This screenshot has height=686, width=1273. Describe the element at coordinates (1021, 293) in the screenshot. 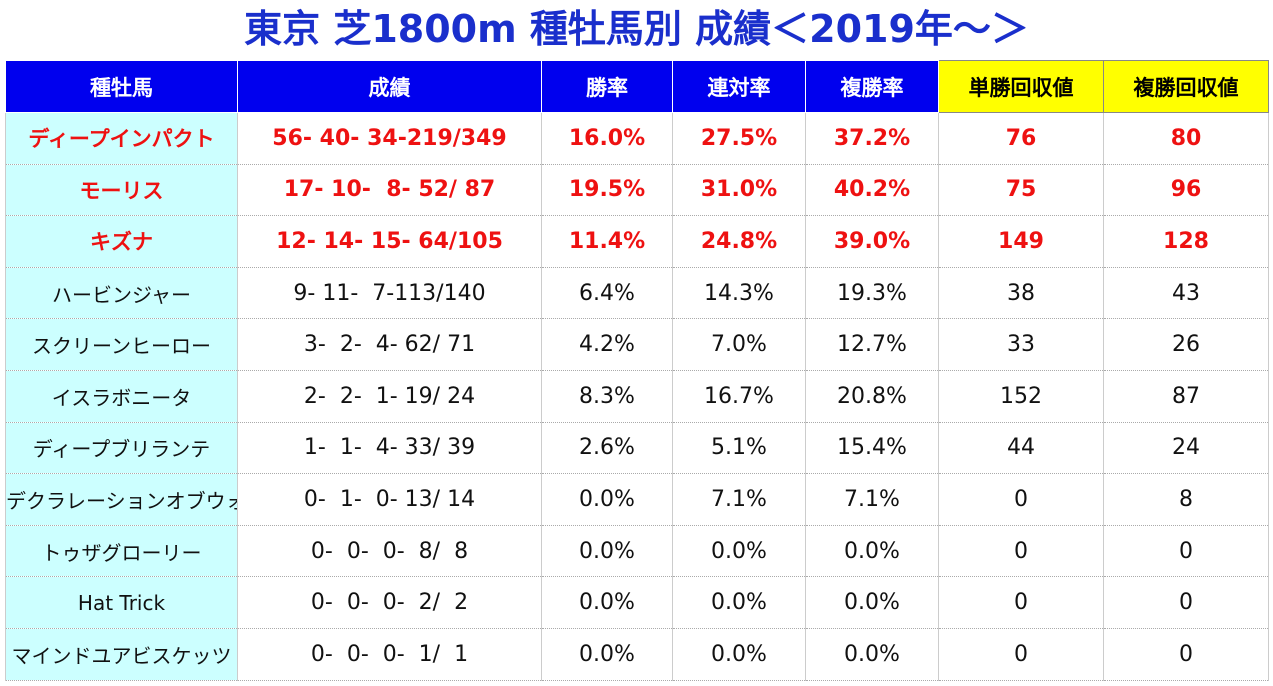

I see `table-cell: 38` at that location.